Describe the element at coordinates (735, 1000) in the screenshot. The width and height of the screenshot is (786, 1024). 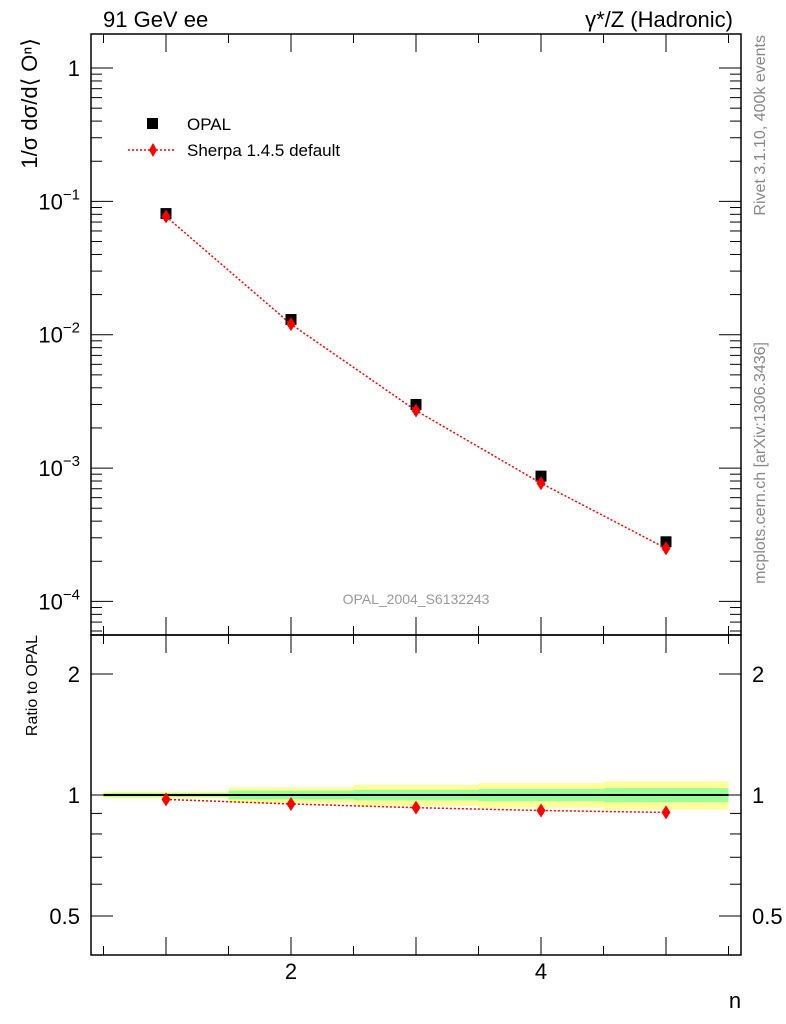
I see `x-axis-label: n` at that location.